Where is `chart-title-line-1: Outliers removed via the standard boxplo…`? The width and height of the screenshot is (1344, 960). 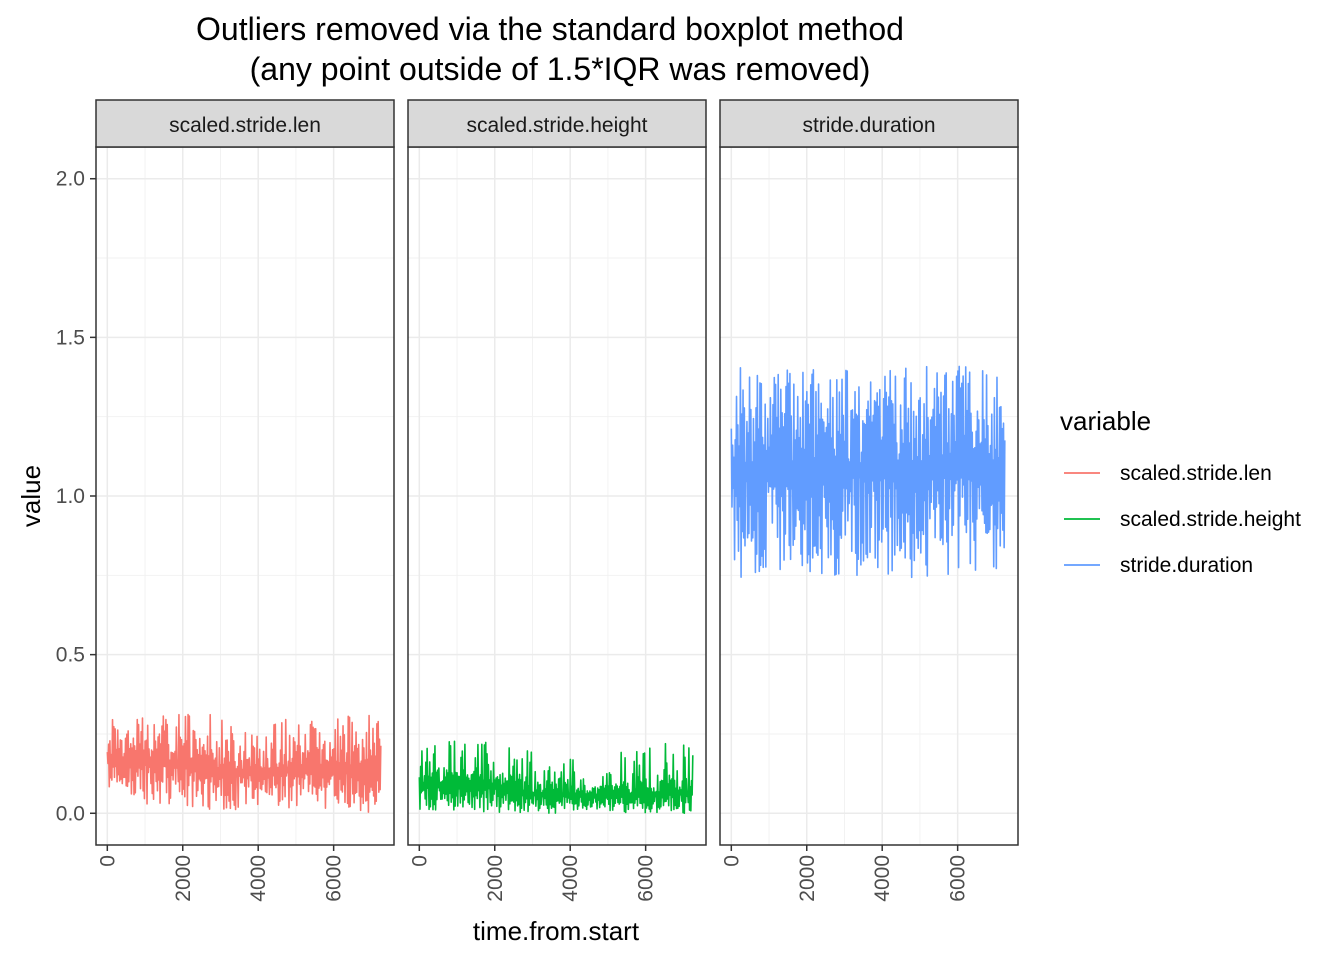
chart-title-line-1: Outliers removed via the standard boxplo… is located at coordinates (550, 29).